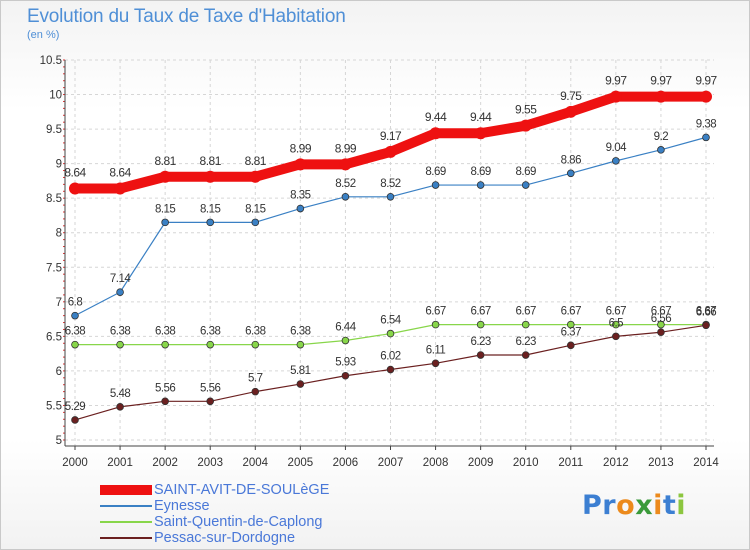 Image resolution: width=750 pixels, height=550 pixels. What do you see at coordinates (186, 16) in the screenshot?
I see `chart-title: Evolution du Taux de Taxe d'Habitation` at bounding box center [186, 16].